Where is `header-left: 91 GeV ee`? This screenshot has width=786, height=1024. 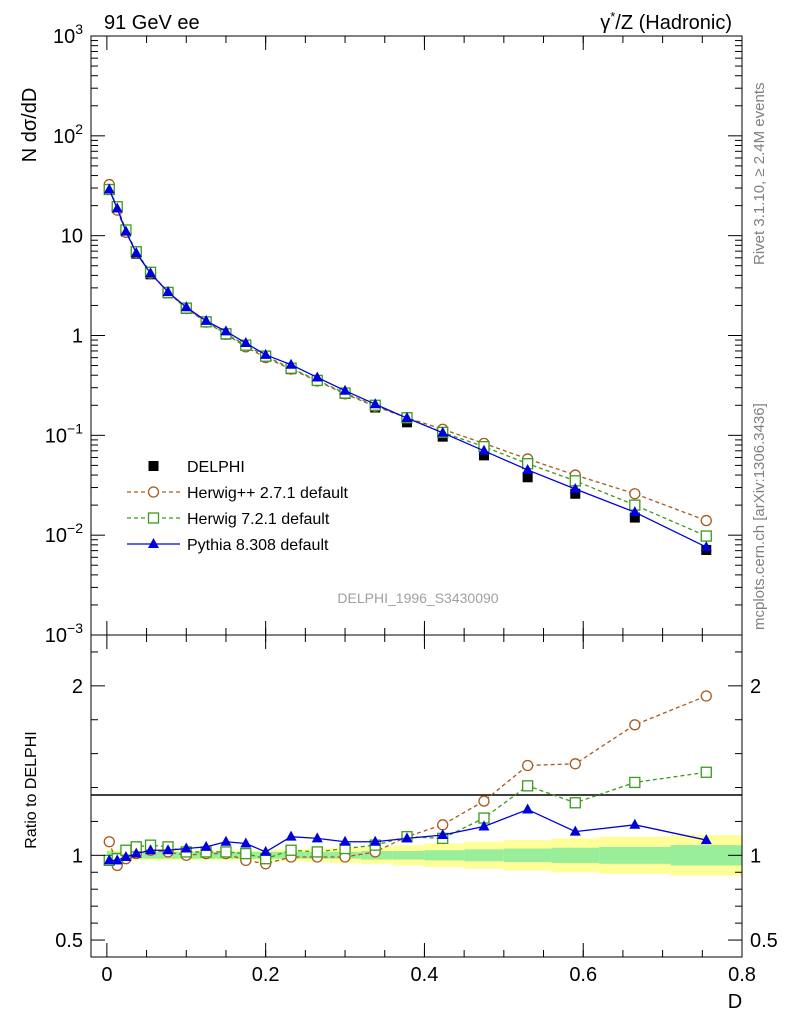
header-left: 91 GeV ee is located at coordinates (152, 23).